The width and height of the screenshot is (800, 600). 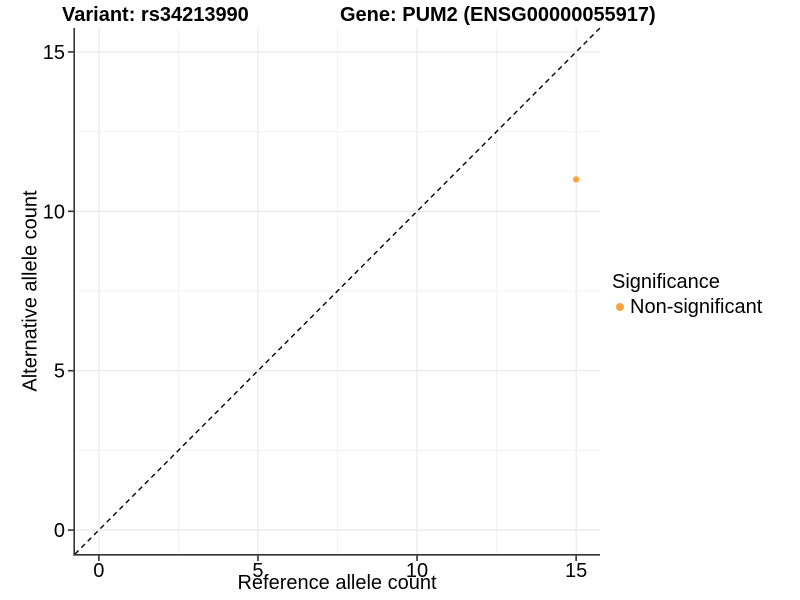 What do you see at coordinates (576, 571) in the screenshot?
I see `x-tick-label: 15` at bounding box center [576, 571].